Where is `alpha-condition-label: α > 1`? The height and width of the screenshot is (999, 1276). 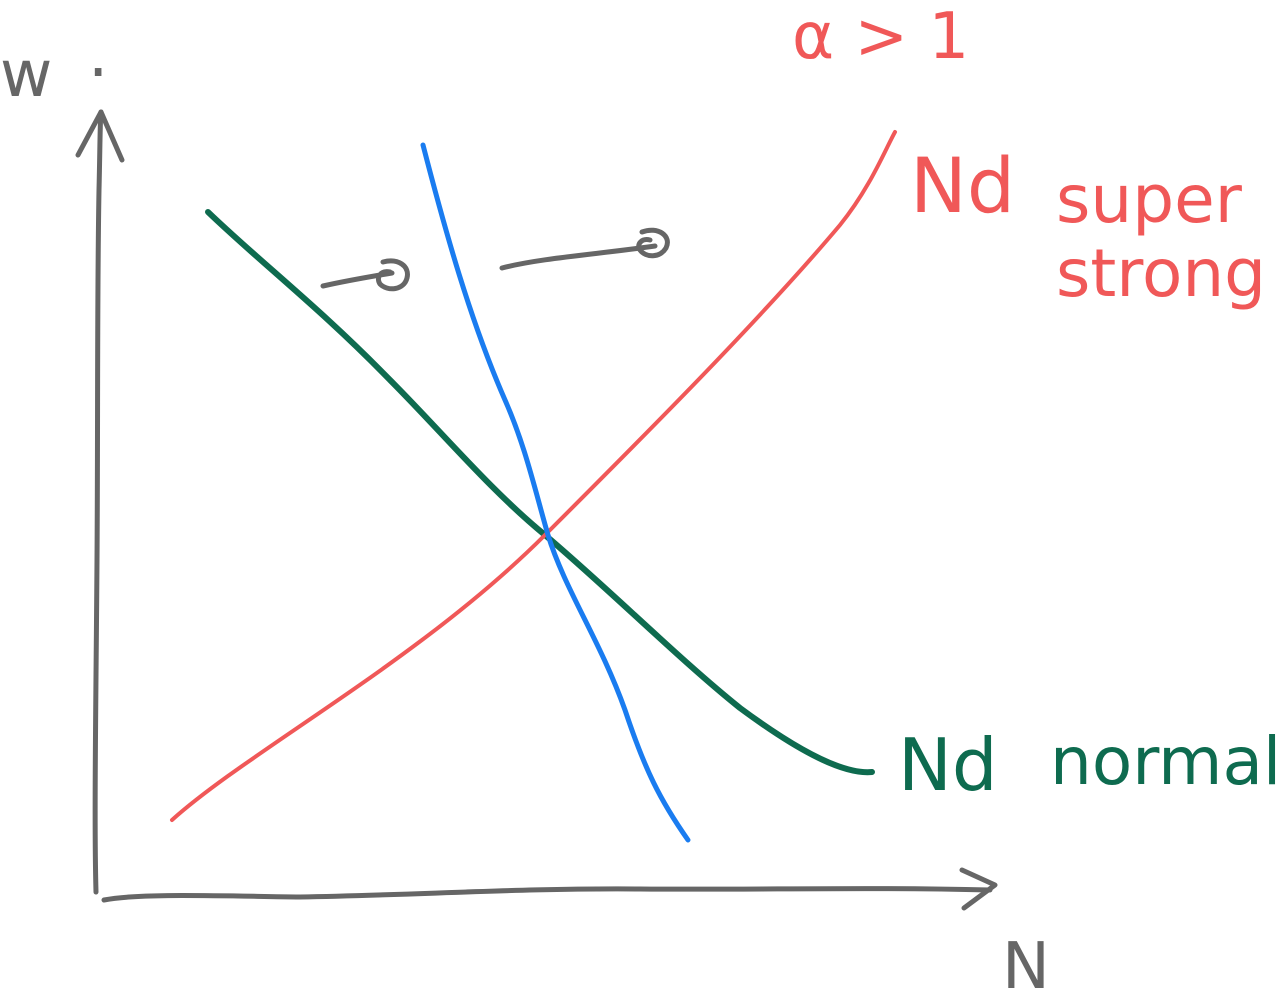 alpha-condition-label: α > 1 is located at coordinates (880, 37).